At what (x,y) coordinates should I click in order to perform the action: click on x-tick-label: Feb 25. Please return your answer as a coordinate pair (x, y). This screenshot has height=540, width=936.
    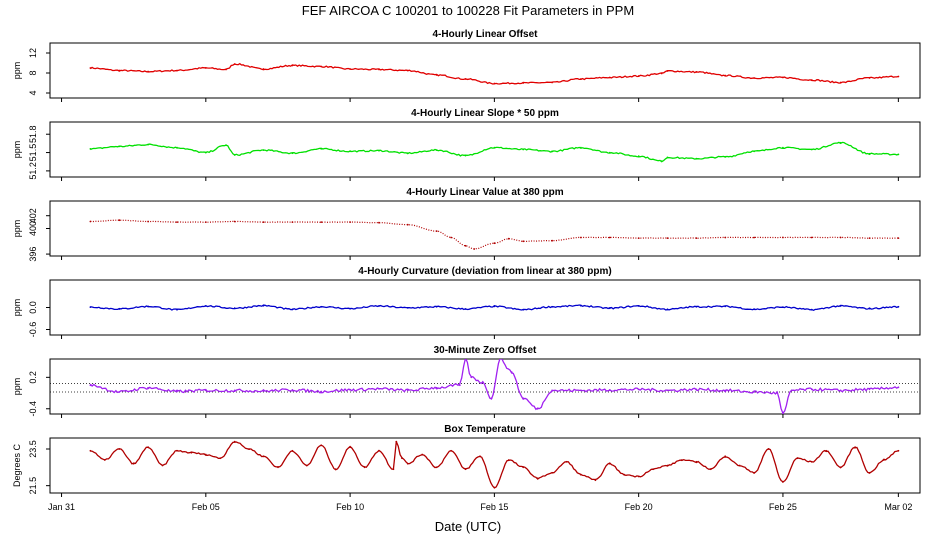
    Looking at the image, I should click on (783, 507).